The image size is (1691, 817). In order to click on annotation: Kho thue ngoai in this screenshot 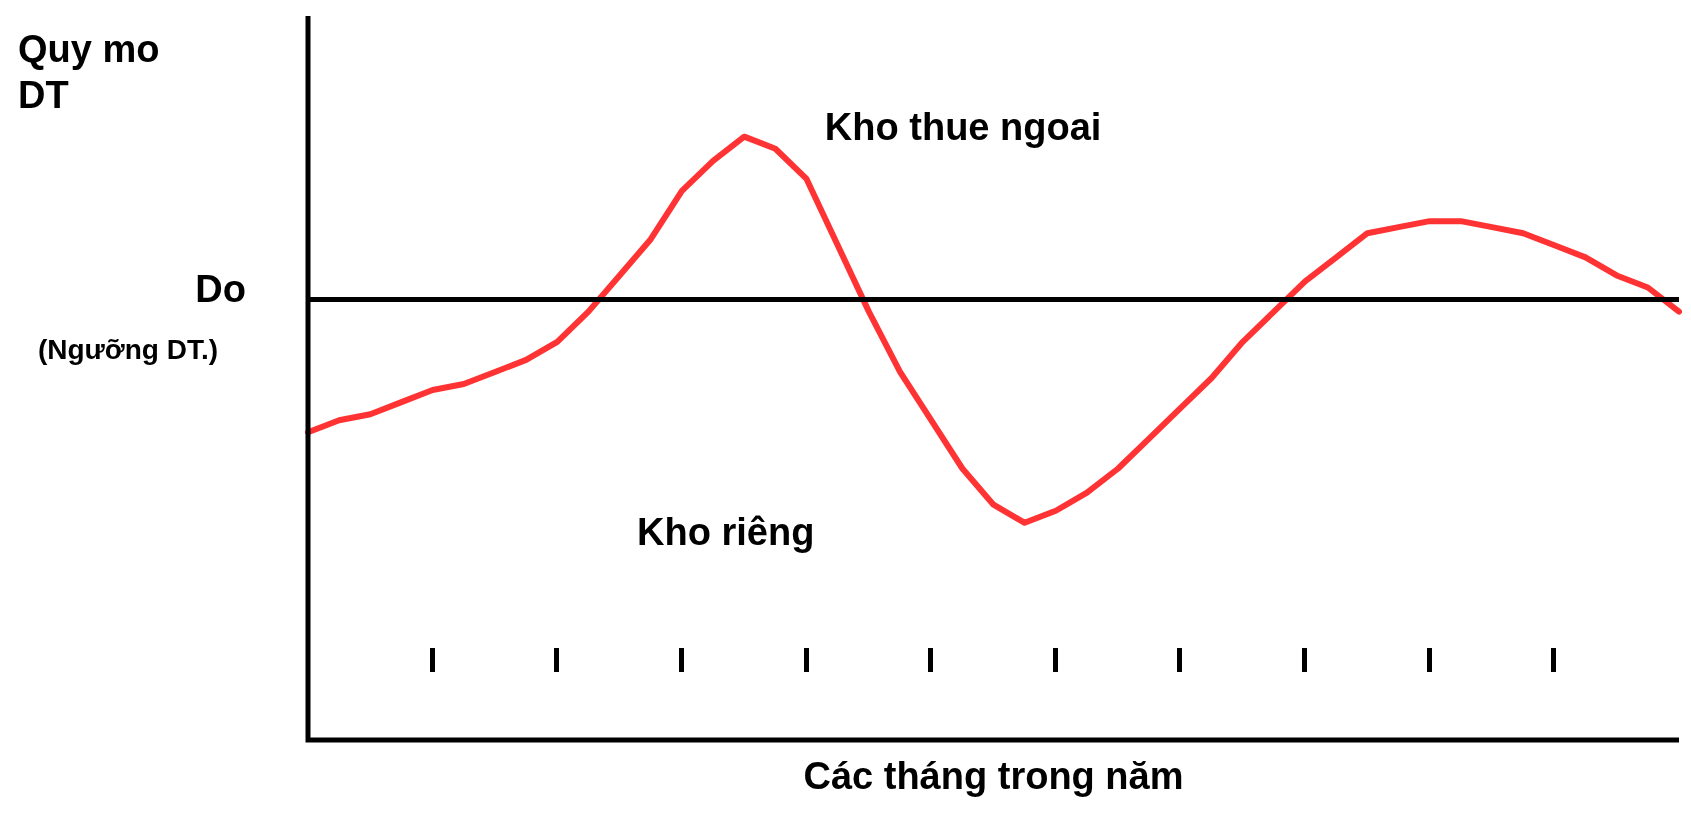, I will do `click(963, 126)`.